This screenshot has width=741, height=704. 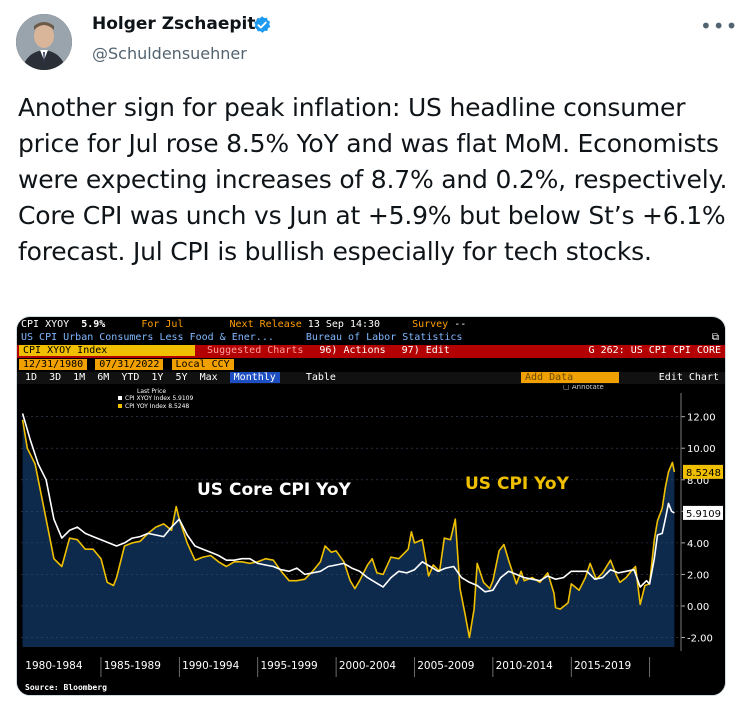 What do you see at coordinates (262, 24) in the screenshot?
I see `verified-badge-icon` at bounding box center [262, 24].